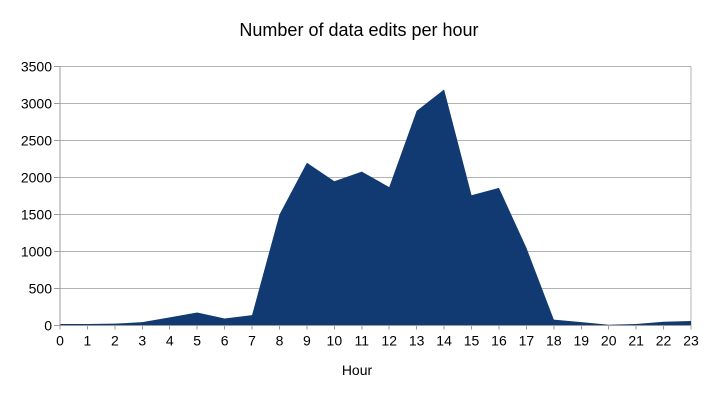 The image size is (718, 404). What do you see at coordinates (36, 252) in the screenshot?
I see `svg-text: 1000` at bounding box center [36, 252].